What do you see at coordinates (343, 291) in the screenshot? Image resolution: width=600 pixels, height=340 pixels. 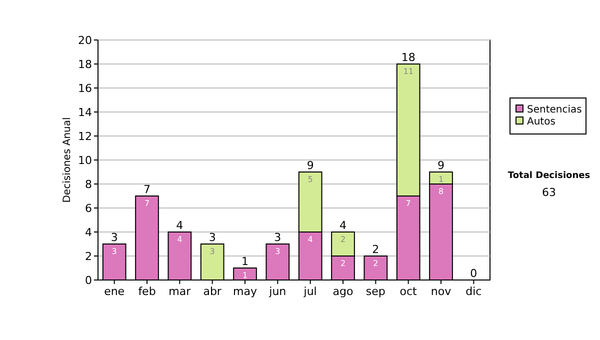 I see `x-tick-label: ago` at bounding box center [343, 291].